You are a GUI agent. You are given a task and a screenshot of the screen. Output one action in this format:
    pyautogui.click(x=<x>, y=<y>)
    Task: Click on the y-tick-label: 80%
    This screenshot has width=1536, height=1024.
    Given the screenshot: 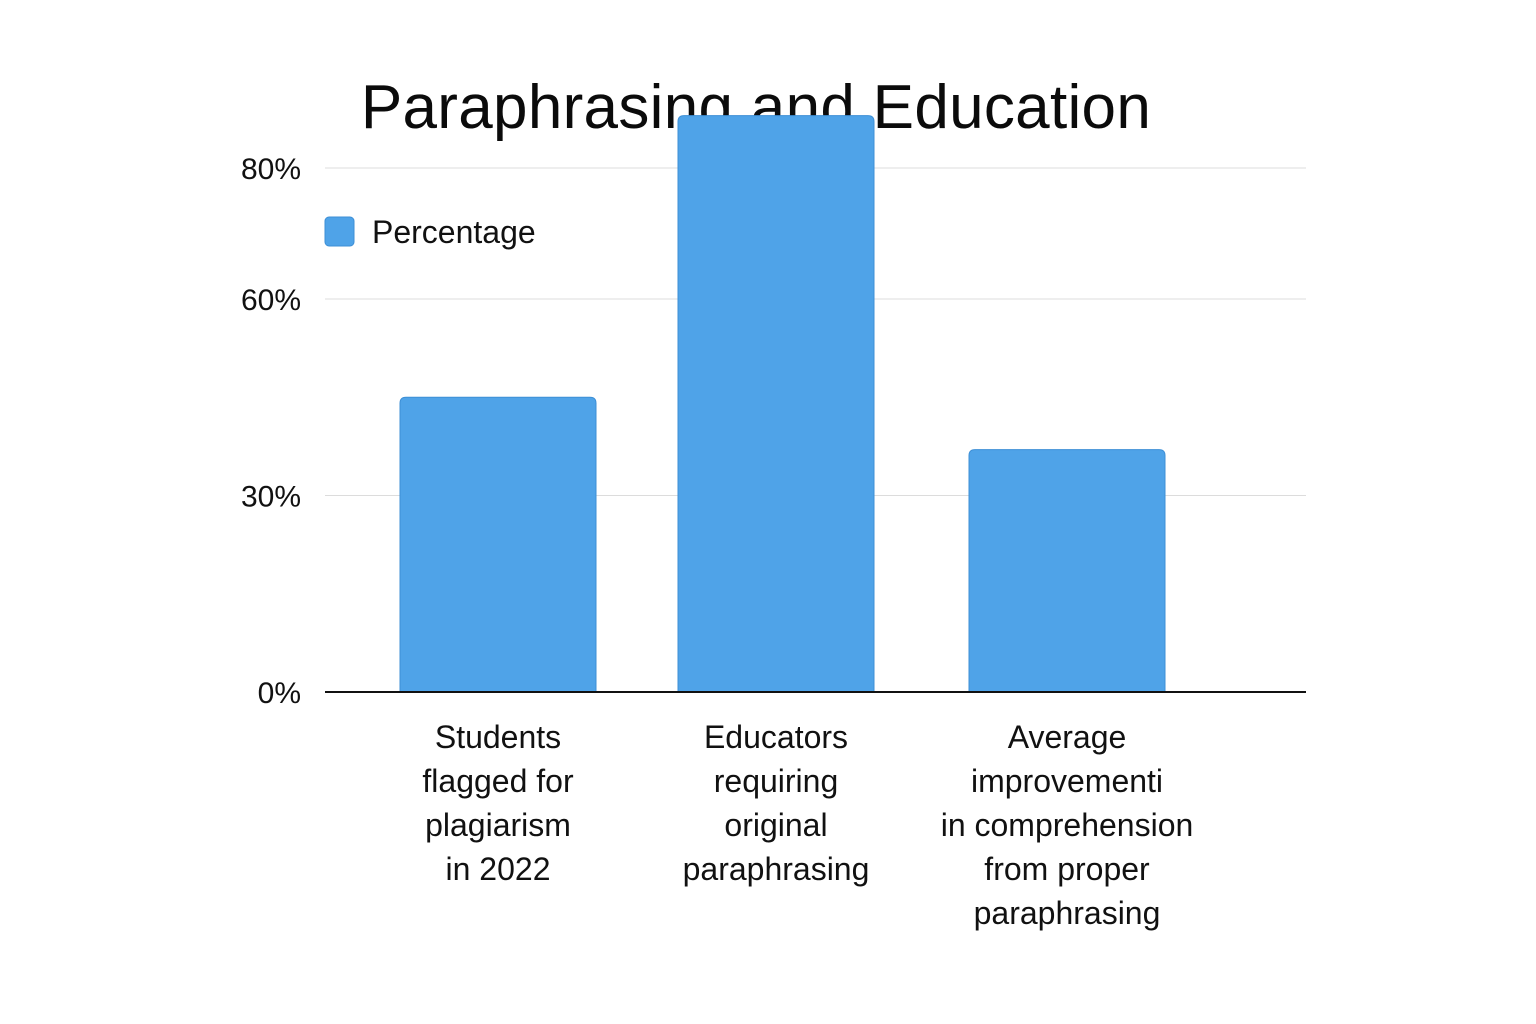 What is the action you would take?
    pyautogui.click(x=271, y=169)
    